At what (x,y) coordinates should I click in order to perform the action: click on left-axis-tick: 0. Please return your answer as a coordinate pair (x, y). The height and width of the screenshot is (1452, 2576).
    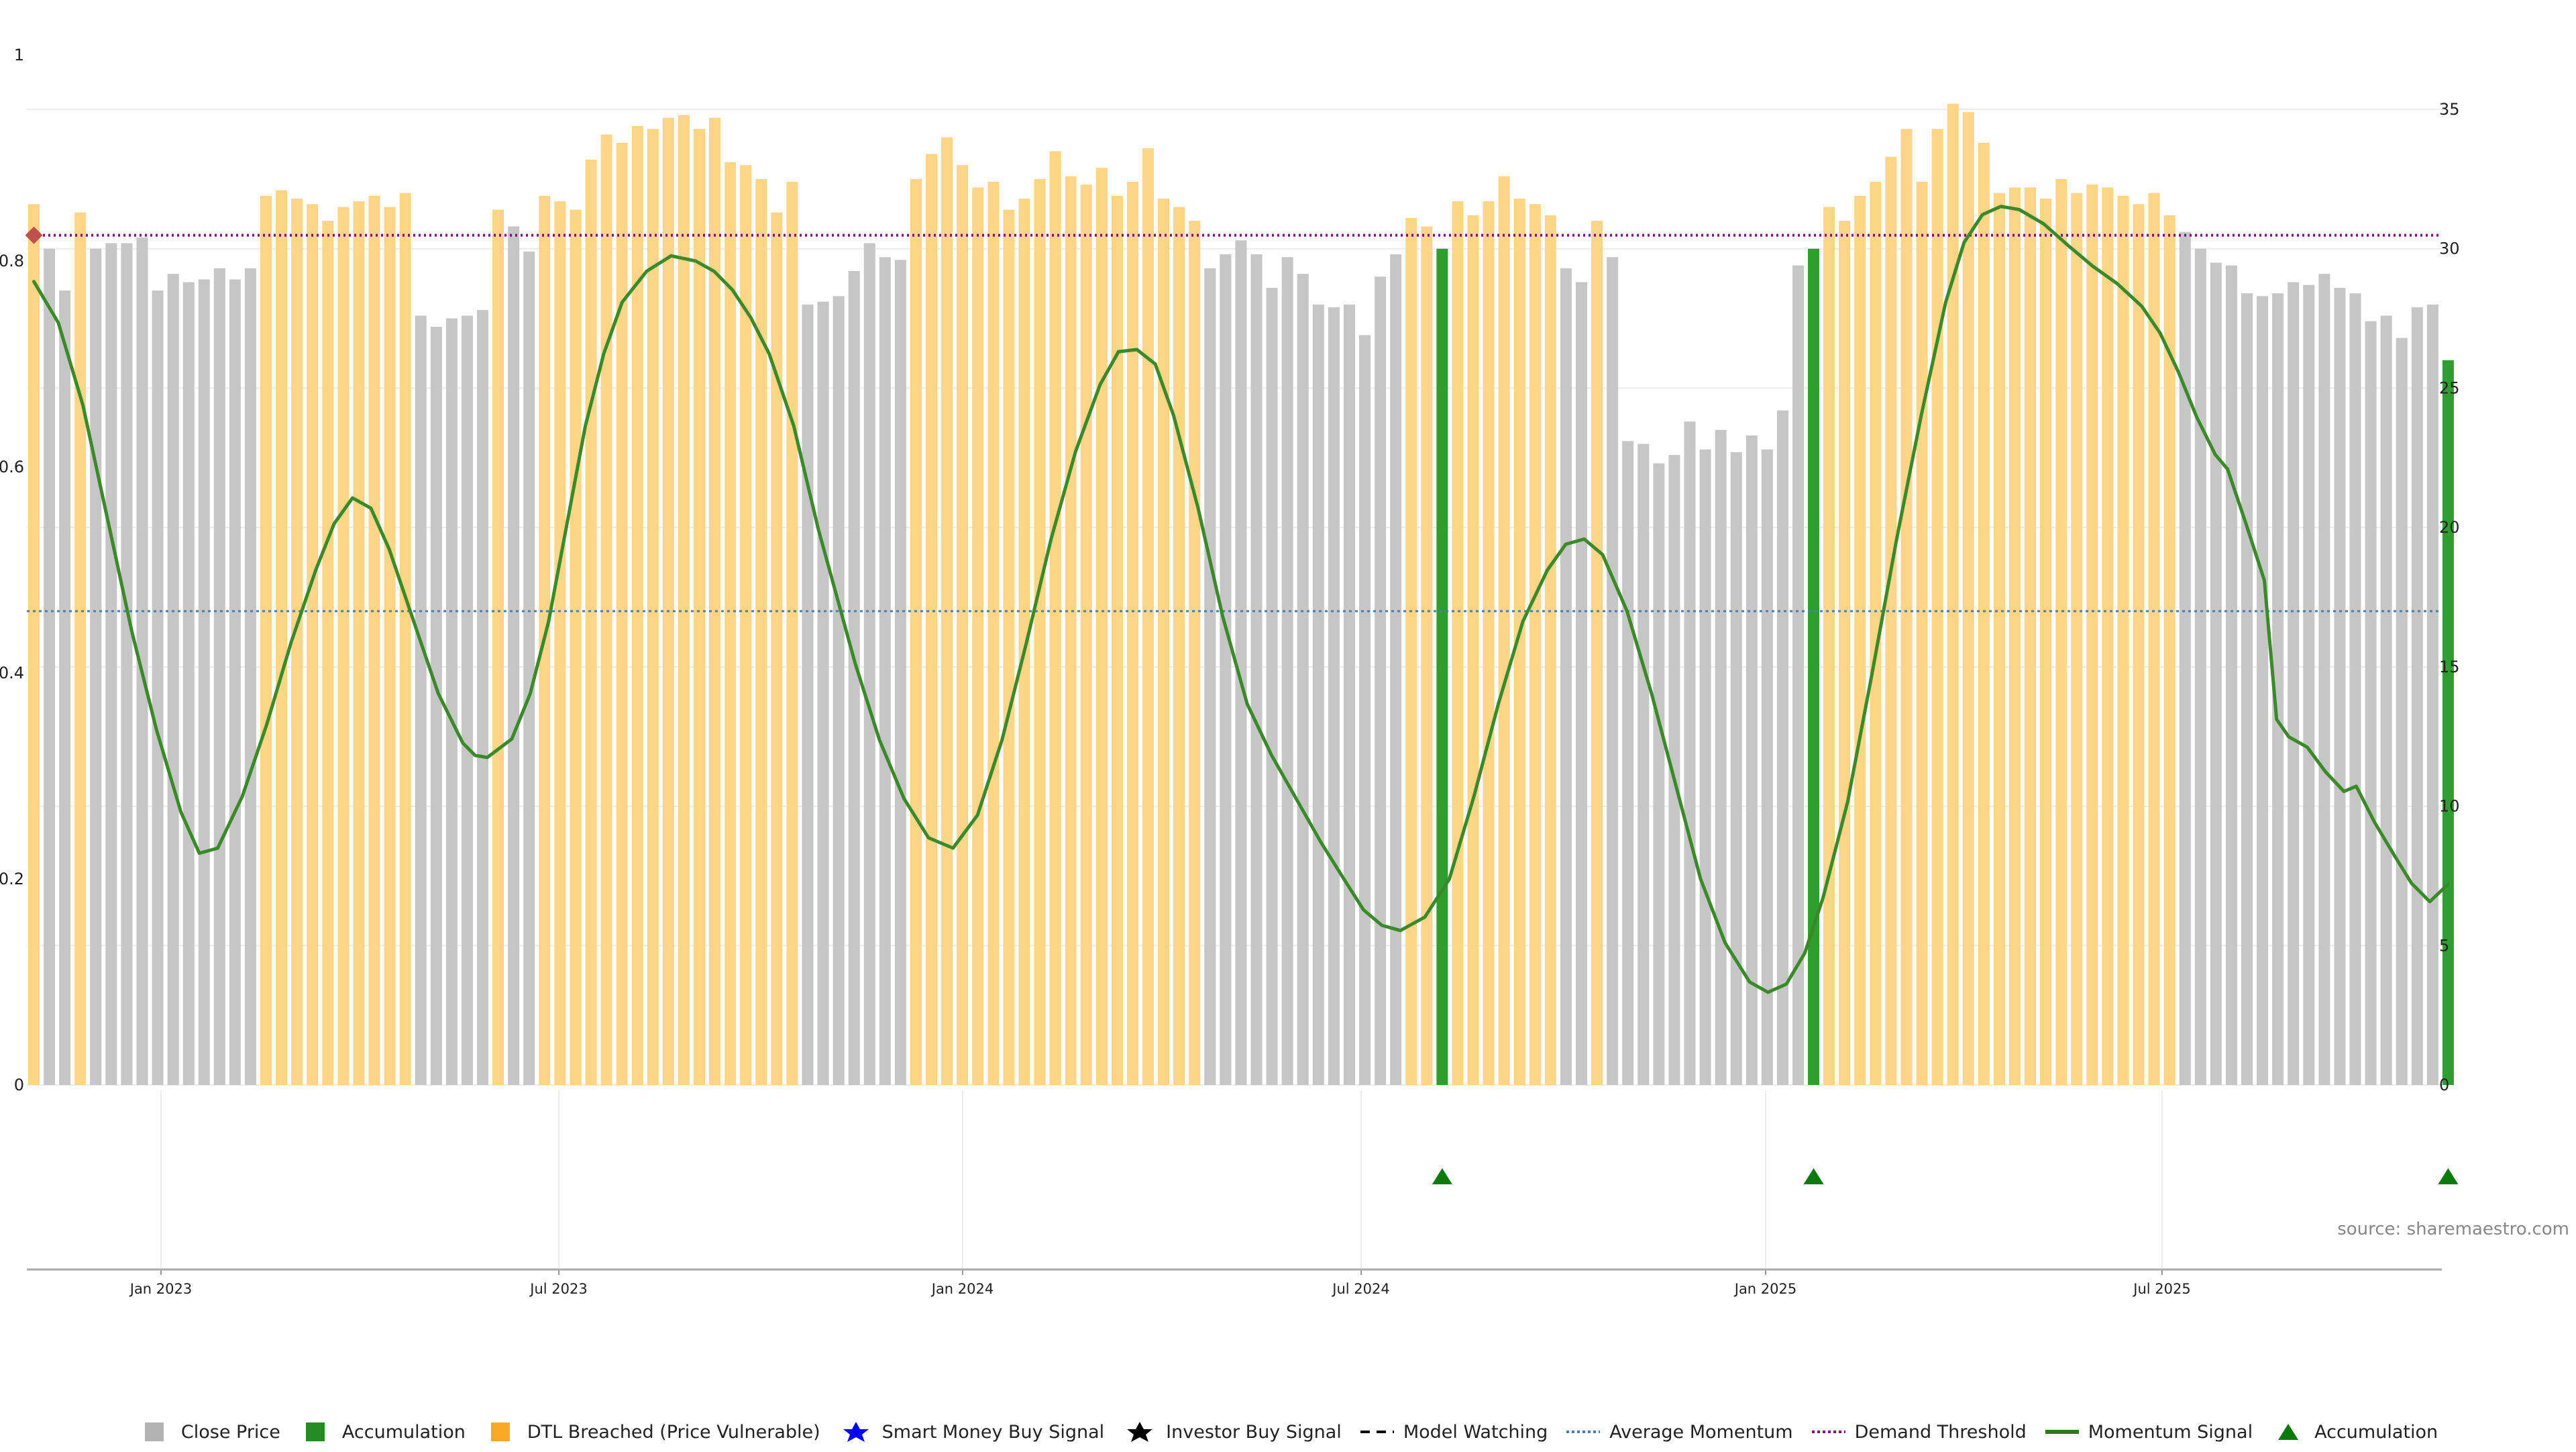
    Looking at the image, I should click on (19, 1085).